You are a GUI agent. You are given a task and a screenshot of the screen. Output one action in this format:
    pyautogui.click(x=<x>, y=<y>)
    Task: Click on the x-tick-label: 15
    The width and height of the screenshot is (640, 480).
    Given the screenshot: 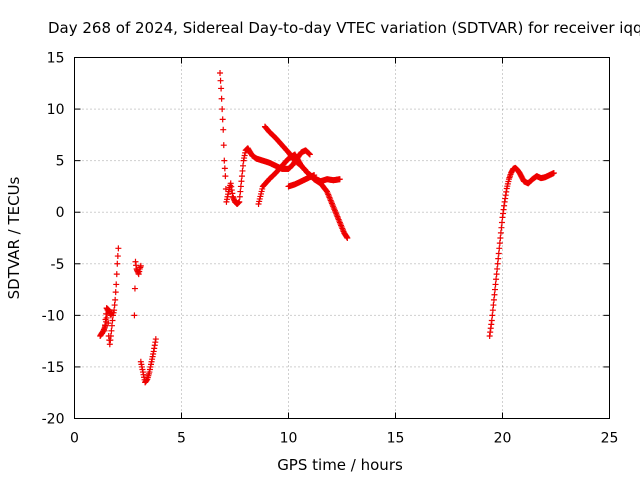 What is the action you would take?
    pyautogui.click(x=396, y=439)
    